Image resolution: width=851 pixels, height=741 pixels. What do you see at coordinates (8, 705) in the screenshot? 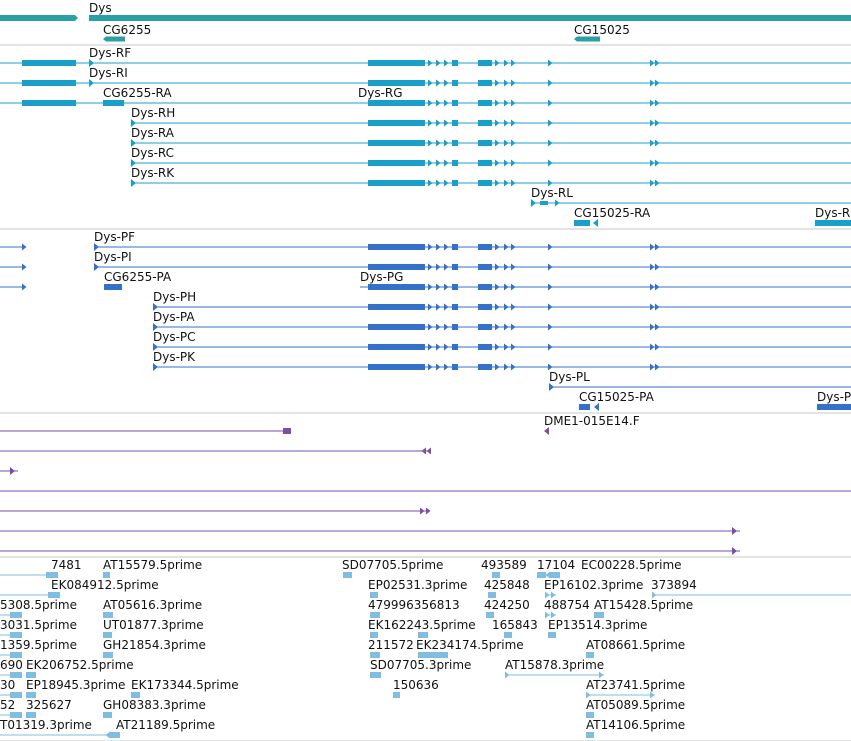
I see `est-label: 52` at bounding box center [8, 705].